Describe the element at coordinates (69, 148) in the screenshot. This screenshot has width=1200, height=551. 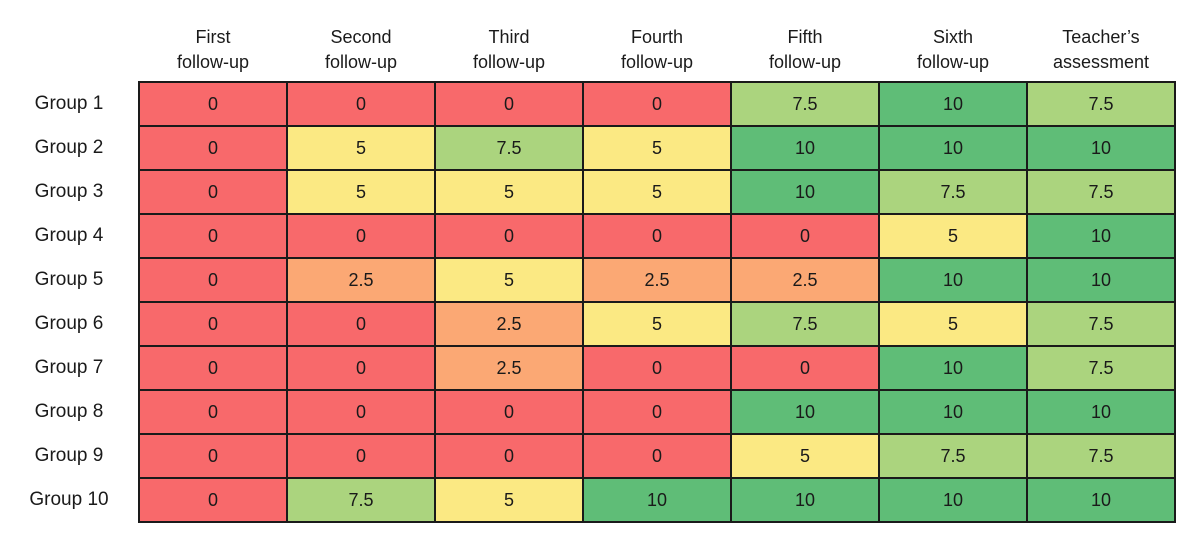
I see `row-label: Group 2` at that location.